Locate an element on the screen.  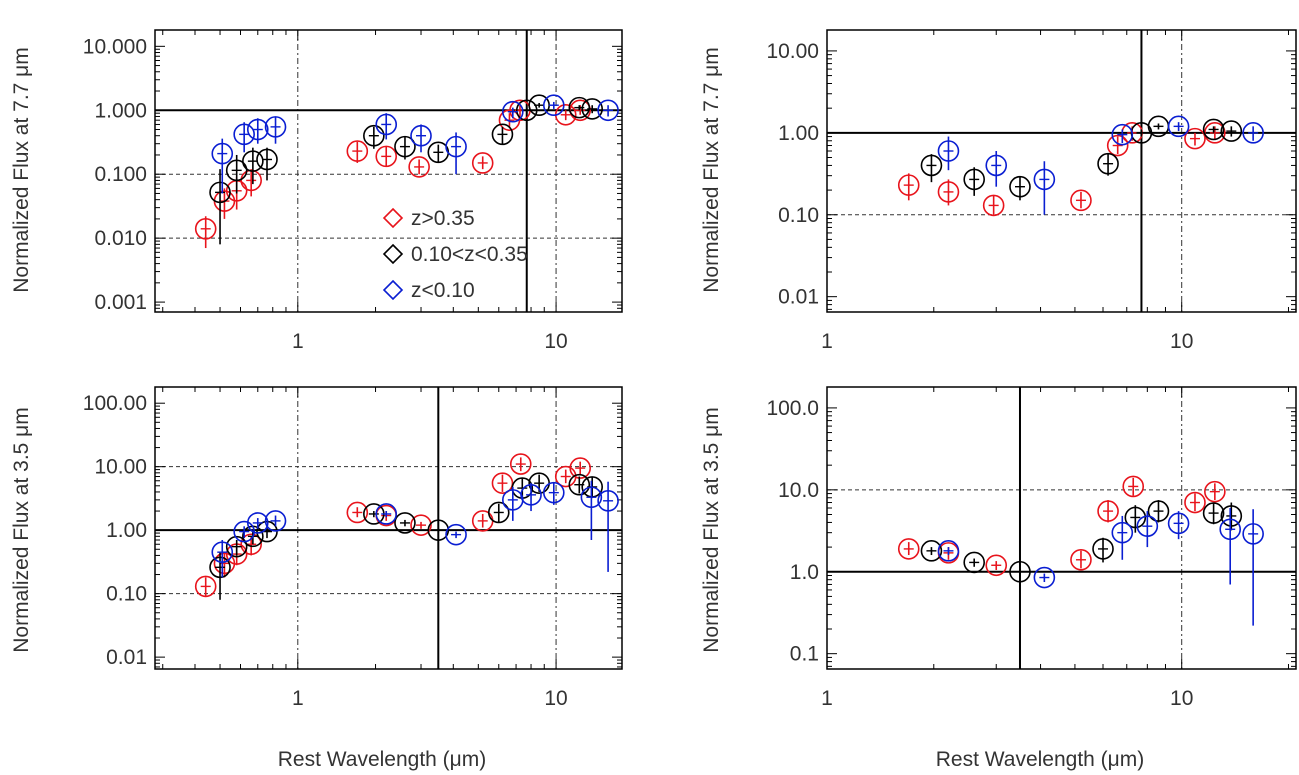
legend-marker-high-z is located at coordinates (393, 218).